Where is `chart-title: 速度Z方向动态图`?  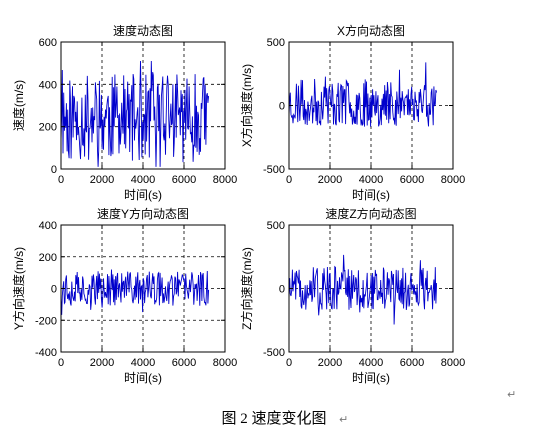 chart-title: 速度Z方向动态图 is located at coordinates (370, 213).